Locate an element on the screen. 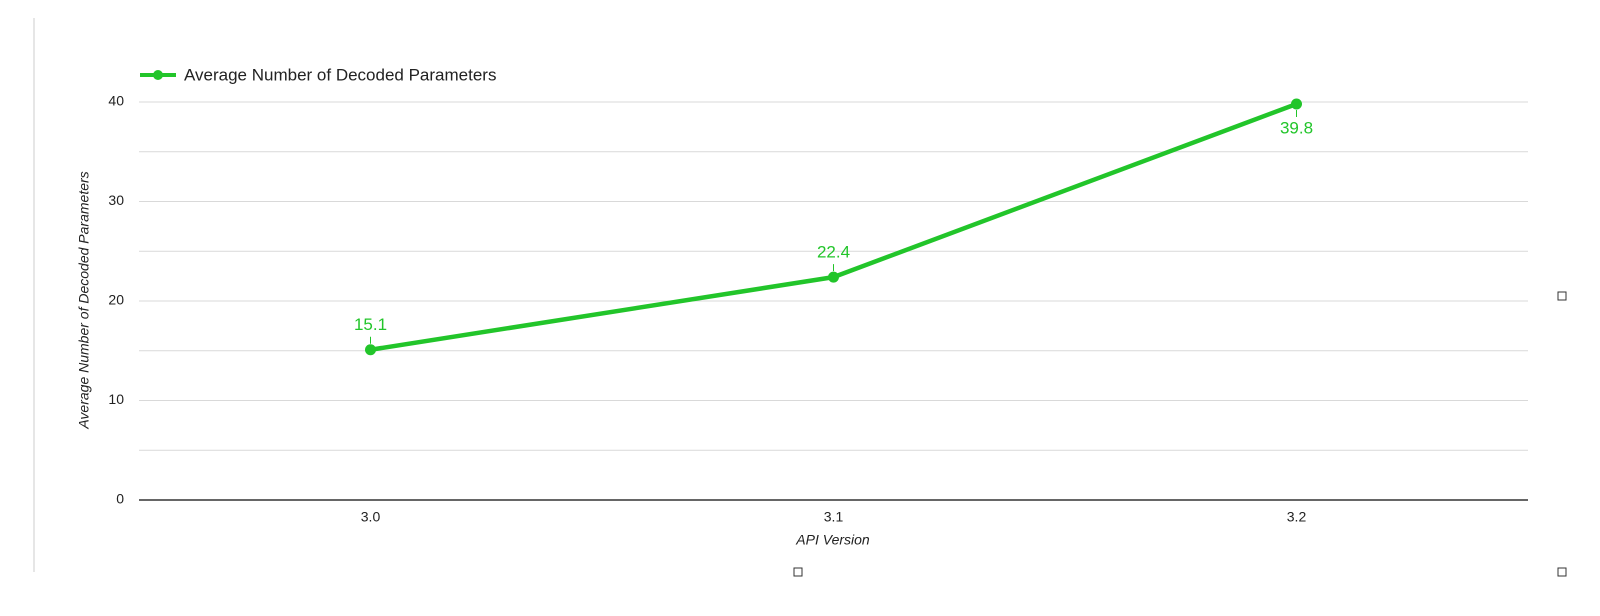 This screenshot has height=616, width=1600. y-tick-label: 40 is located at coordinates (116, 101).